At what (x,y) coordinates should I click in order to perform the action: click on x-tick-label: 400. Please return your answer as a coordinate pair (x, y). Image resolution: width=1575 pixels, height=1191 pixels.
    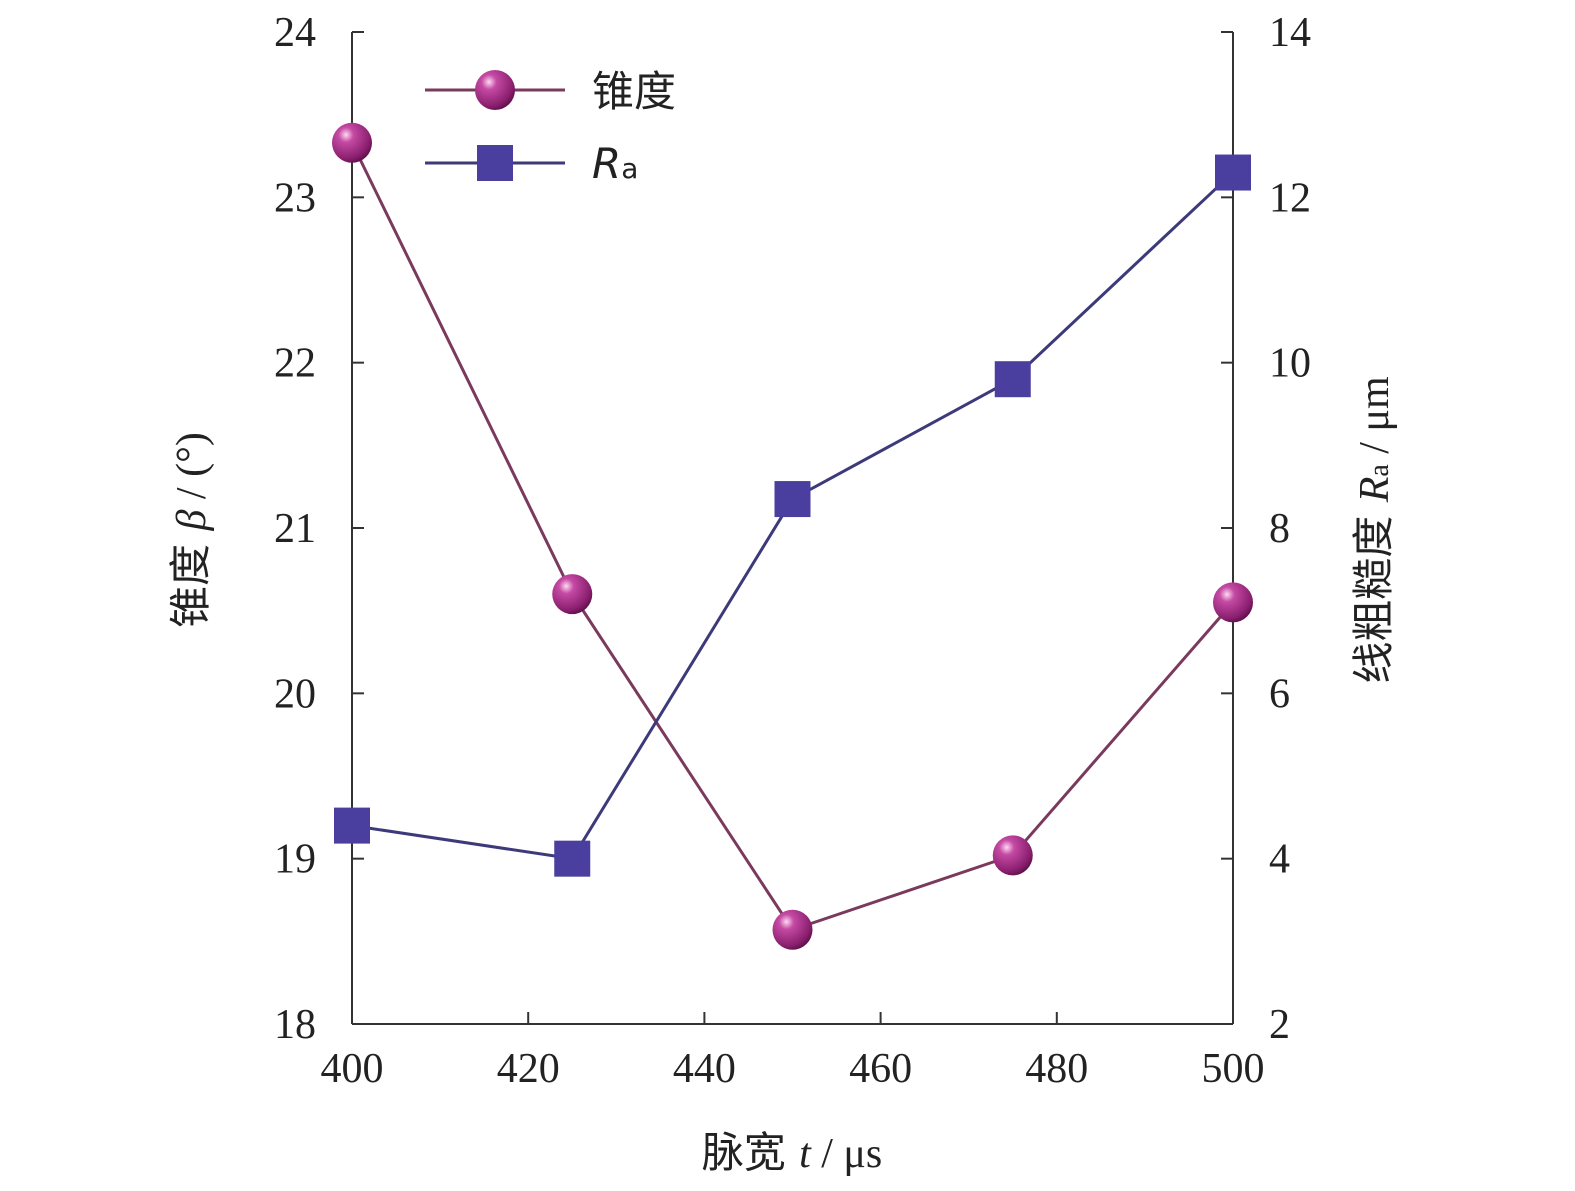
    Looking at the image, I should click on (352, 1069).